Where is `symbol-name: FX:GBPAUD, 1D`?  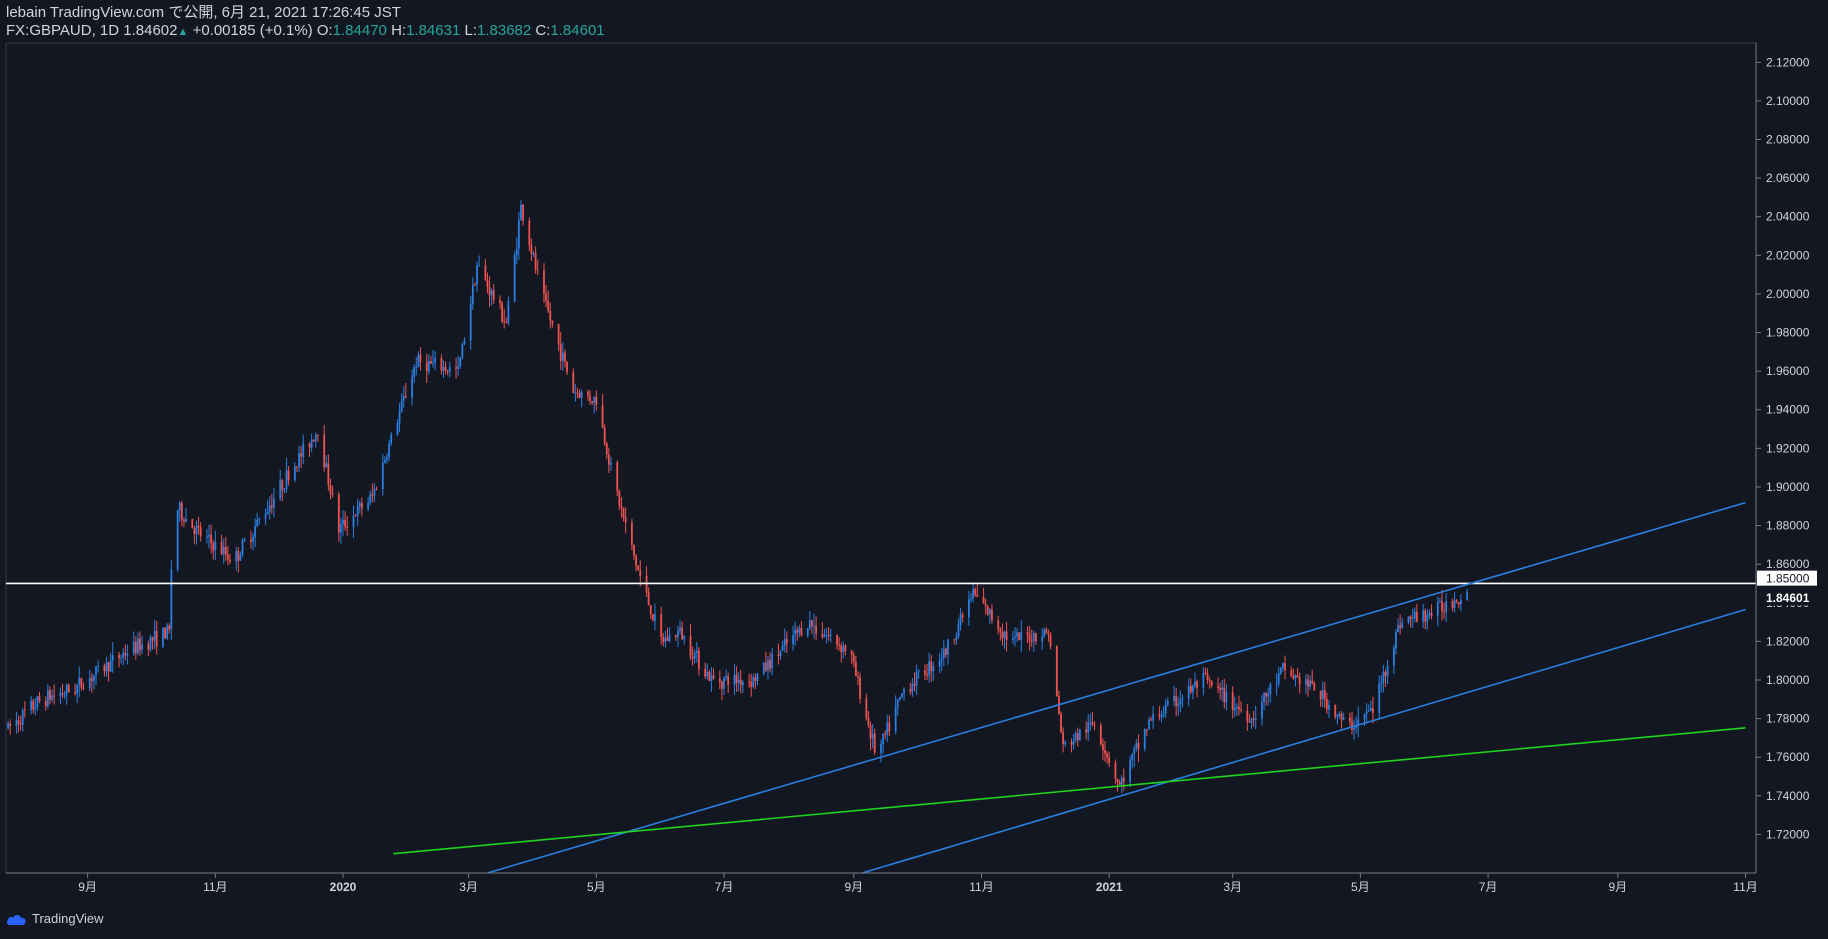
symbol-name: FX:GBPAUD, 1D is located at coordinates (63, 30).